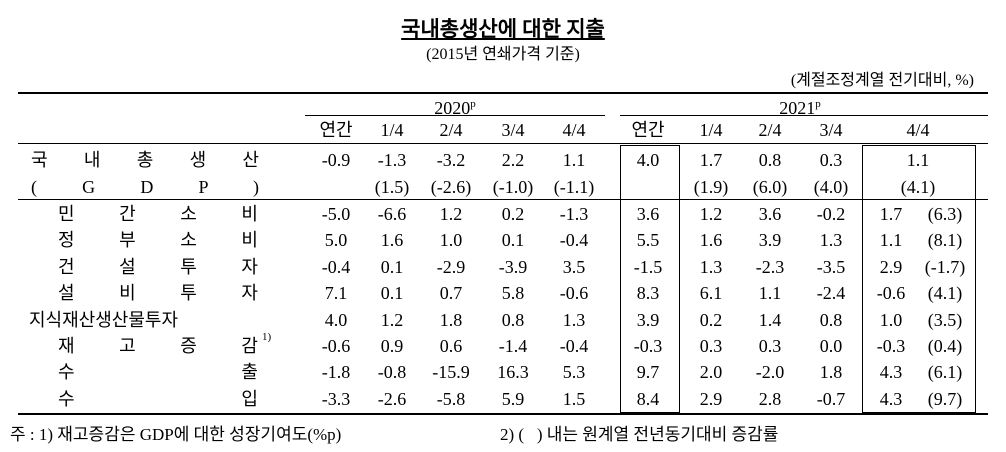  What do you see at coordinates (451, 266) in the screenshot?
I see `cell: -2.9` at bounding box center [451, 266].